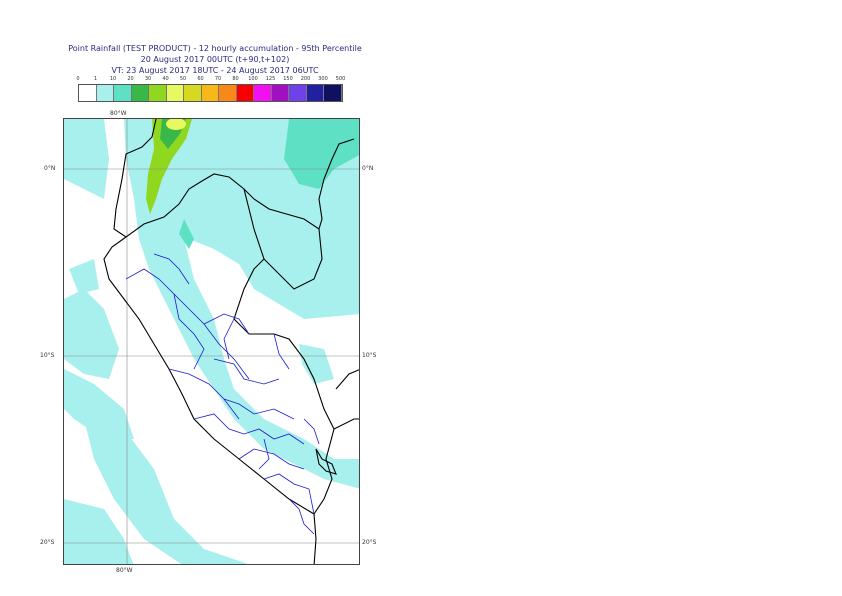 This screenshot has width=842, height=596. Describe the element at coordinates (165, 79) in the screenshot. I see `legend-tick-label: 40` at that location.